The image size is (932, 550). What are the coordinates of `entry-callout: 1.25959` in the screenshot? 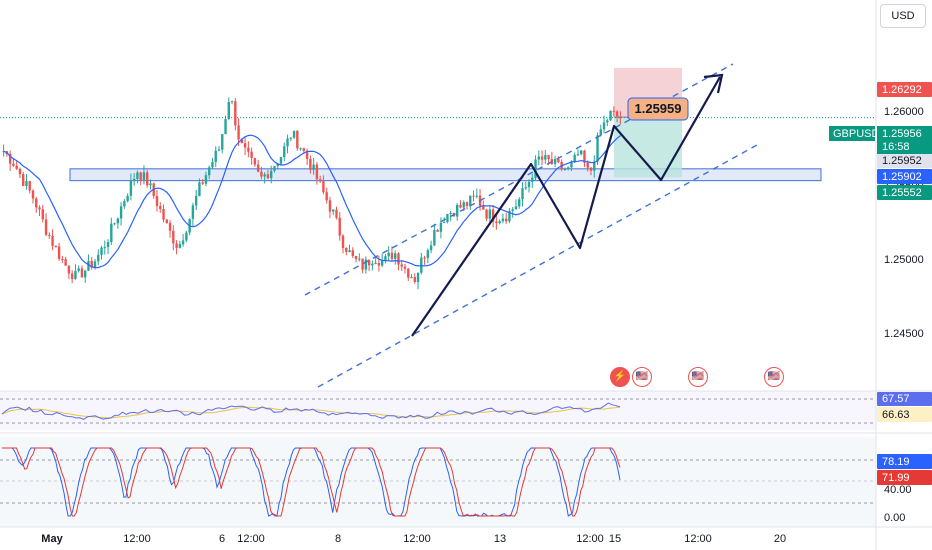 It's located at (658, 109).